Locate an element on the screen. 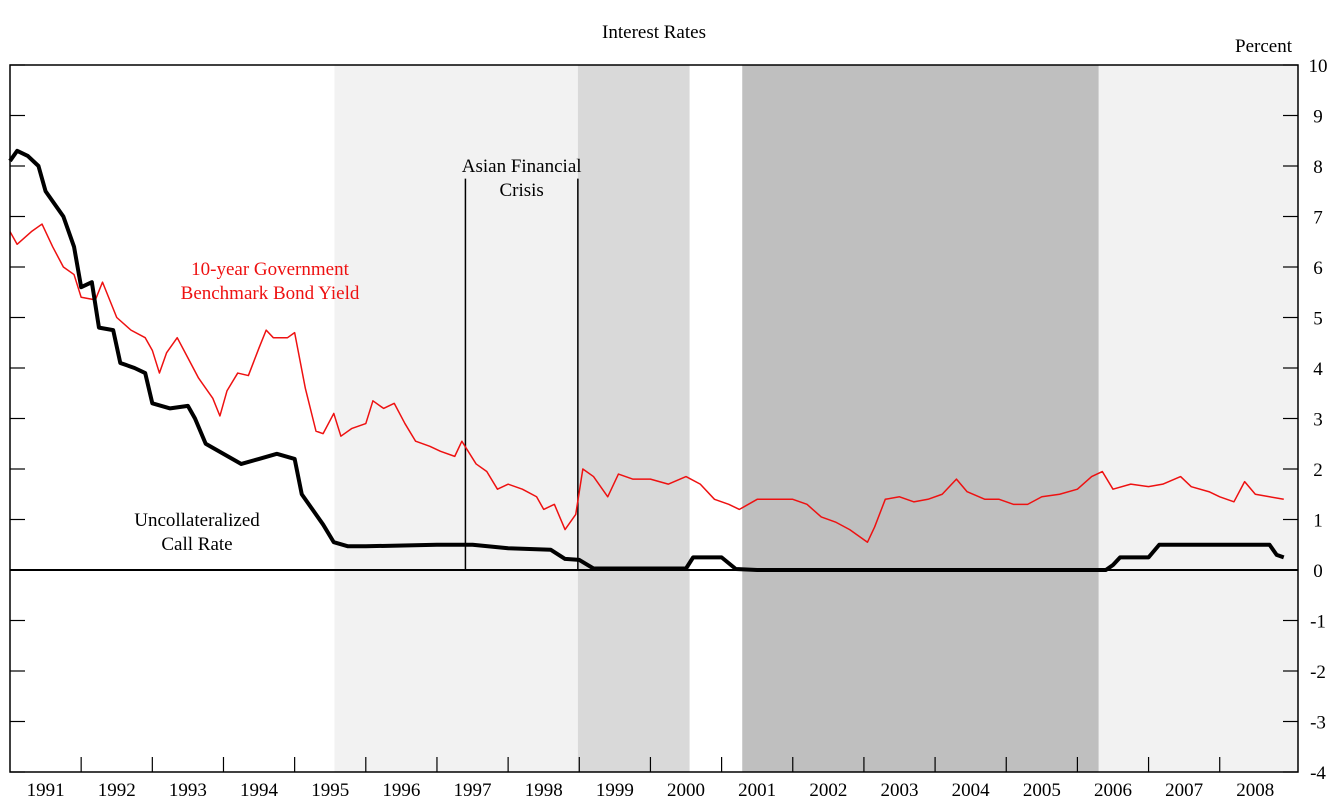 The width and height of the screenshot is (1333, 809). series-label: Benchmark Bond Yield is located at coordinates (270, 293).